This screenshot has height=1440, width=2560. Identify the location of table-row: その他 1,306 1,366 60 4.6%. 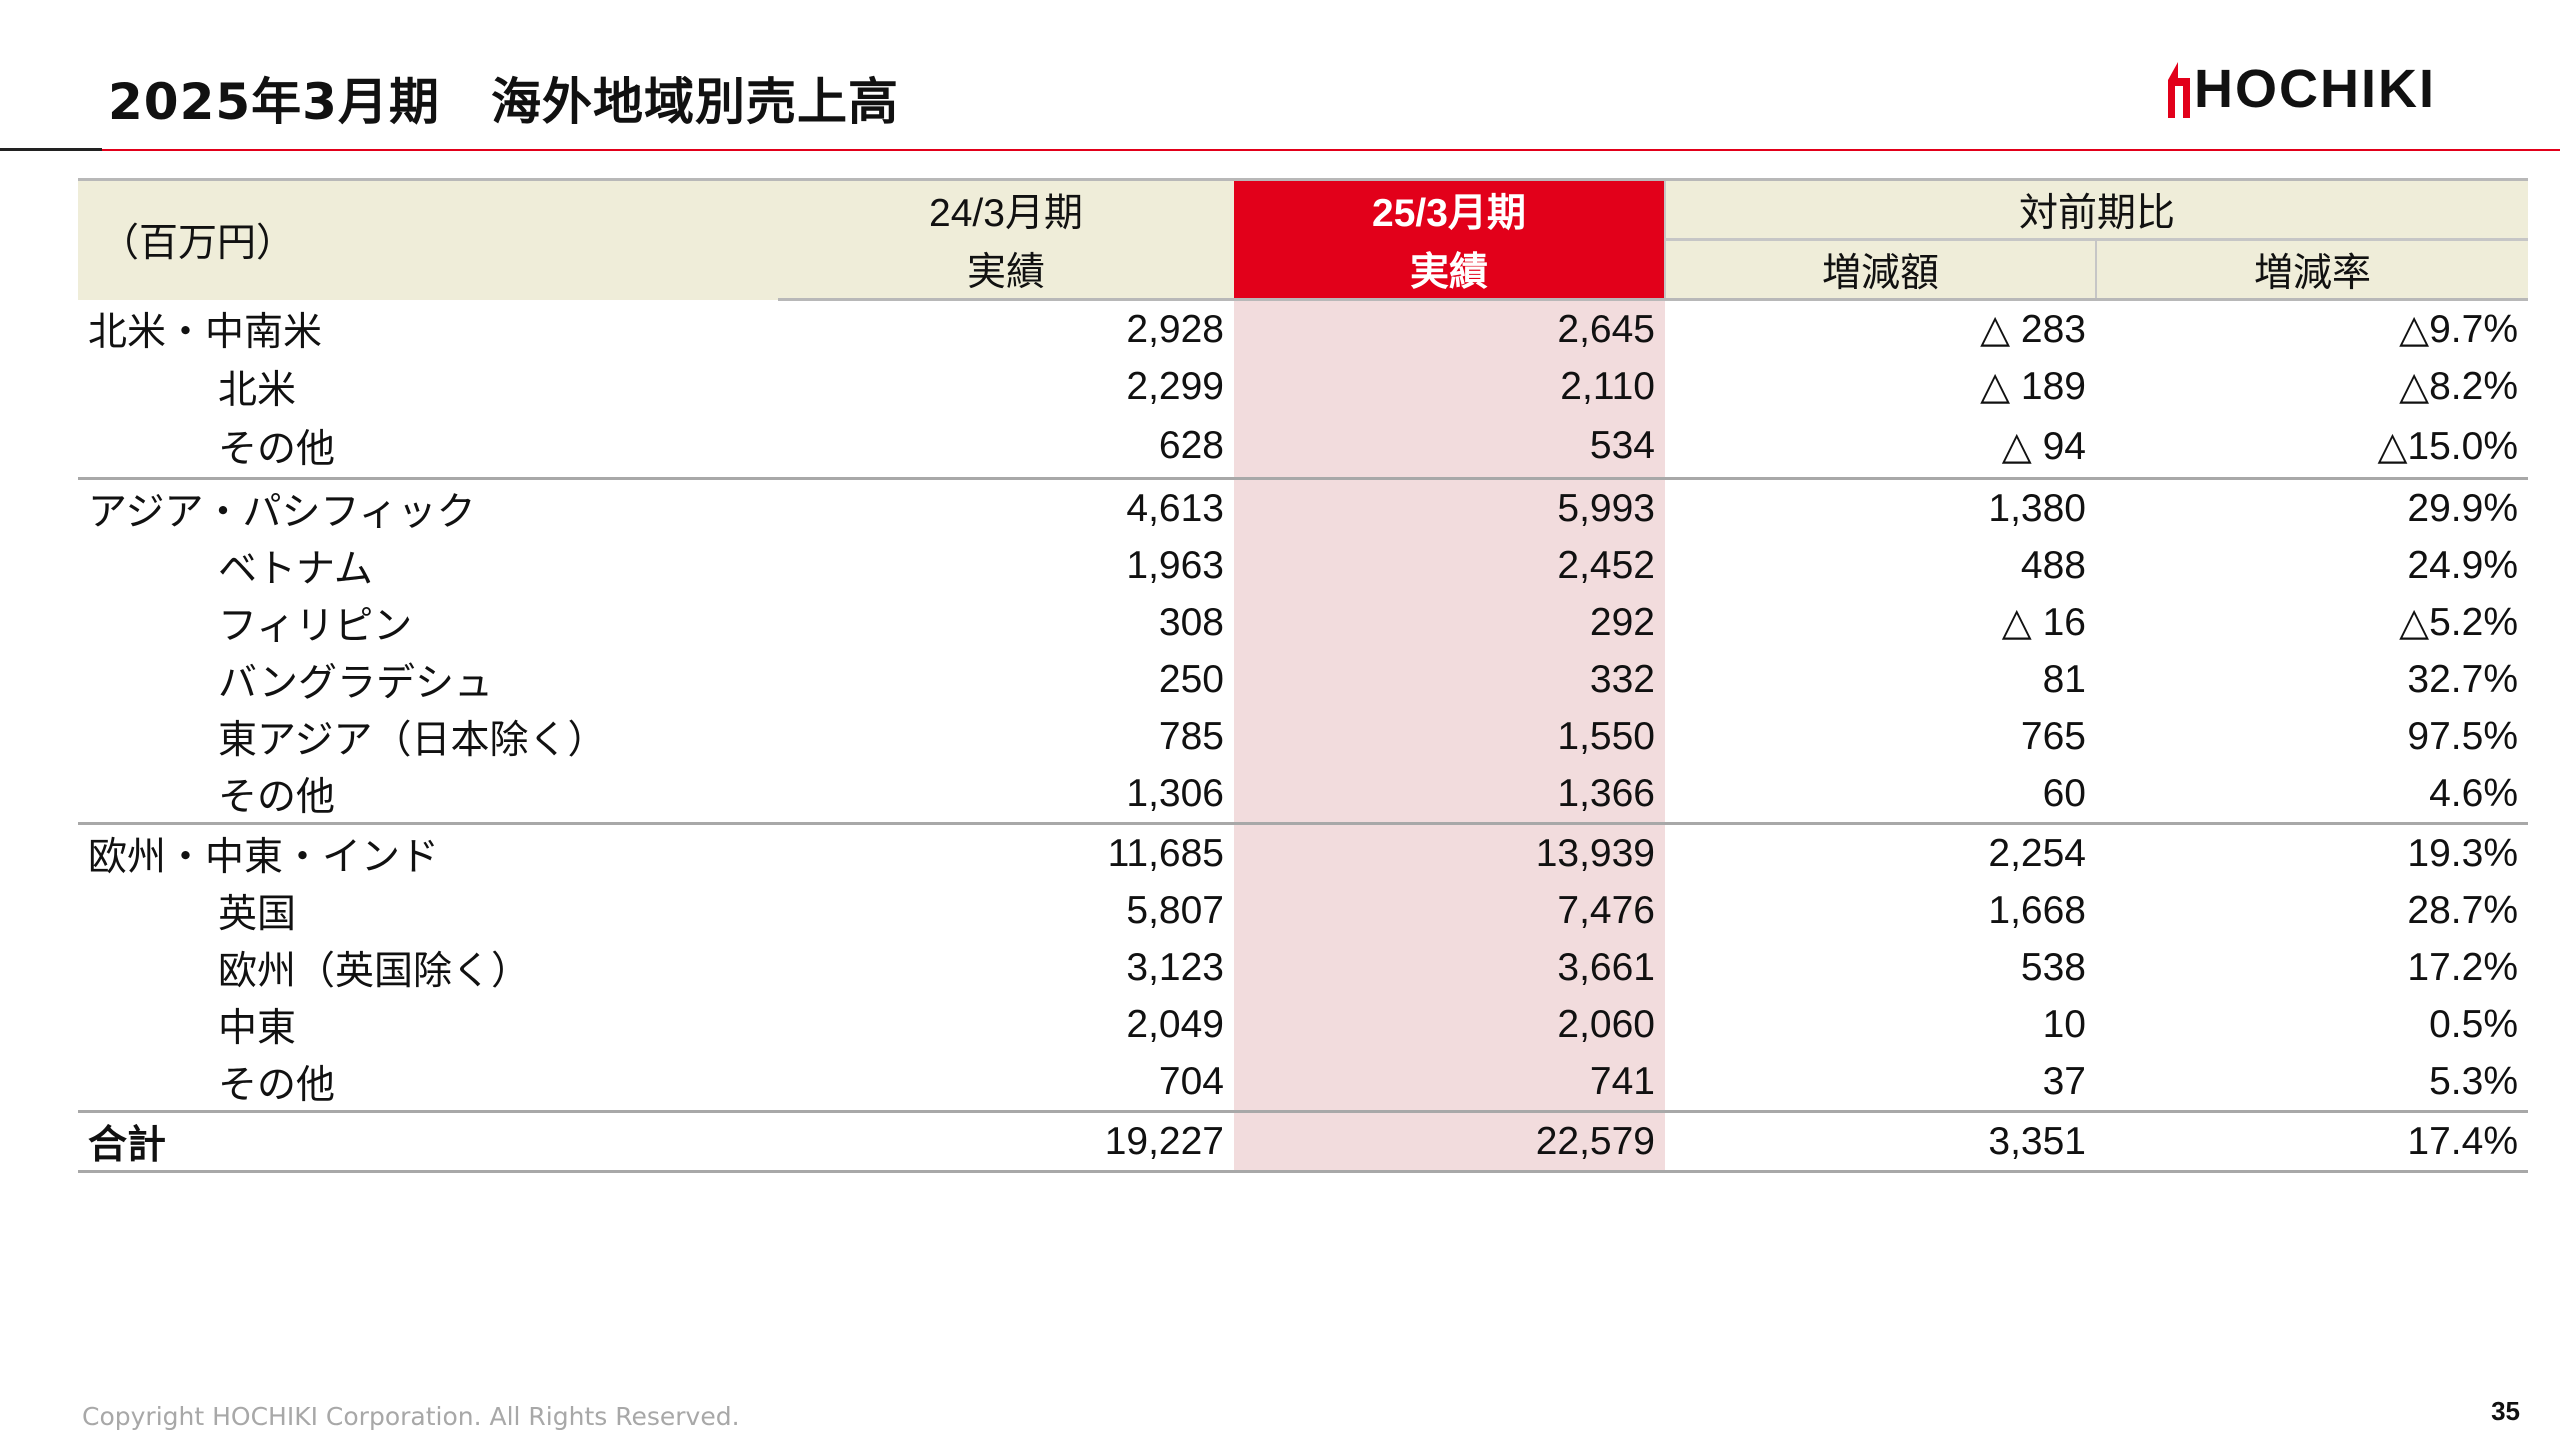
(1303, 794).